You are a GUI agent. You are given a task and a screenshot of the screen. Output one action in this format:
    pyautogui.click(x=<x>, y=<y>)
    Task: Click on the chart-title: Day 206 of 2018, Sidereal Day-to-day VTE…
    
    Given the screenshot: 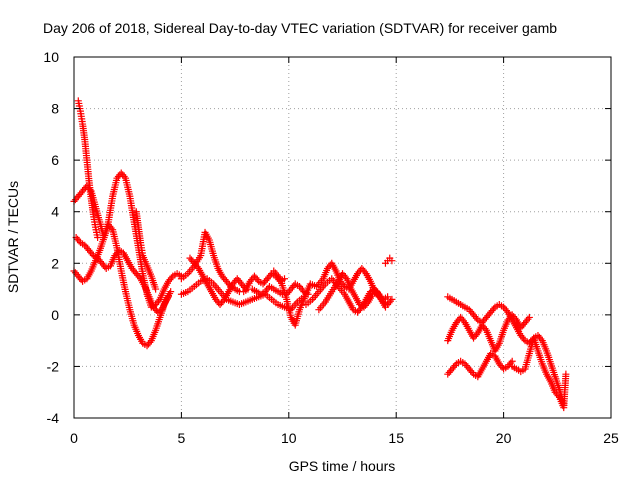 What is the action you would take?
    pyautogui.click(x=300, y=28)
    